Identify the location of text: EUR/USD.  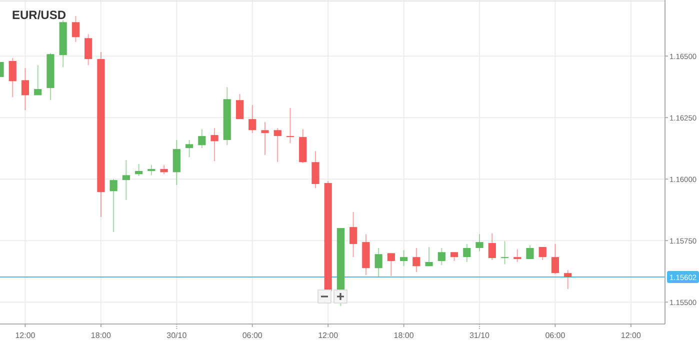
(39, 15).